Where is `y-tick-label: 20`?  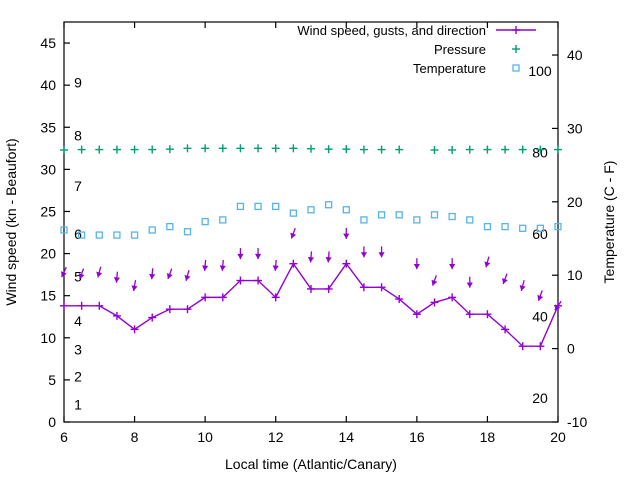
y-tick-label: 20 is located at coordinates (48, 254).